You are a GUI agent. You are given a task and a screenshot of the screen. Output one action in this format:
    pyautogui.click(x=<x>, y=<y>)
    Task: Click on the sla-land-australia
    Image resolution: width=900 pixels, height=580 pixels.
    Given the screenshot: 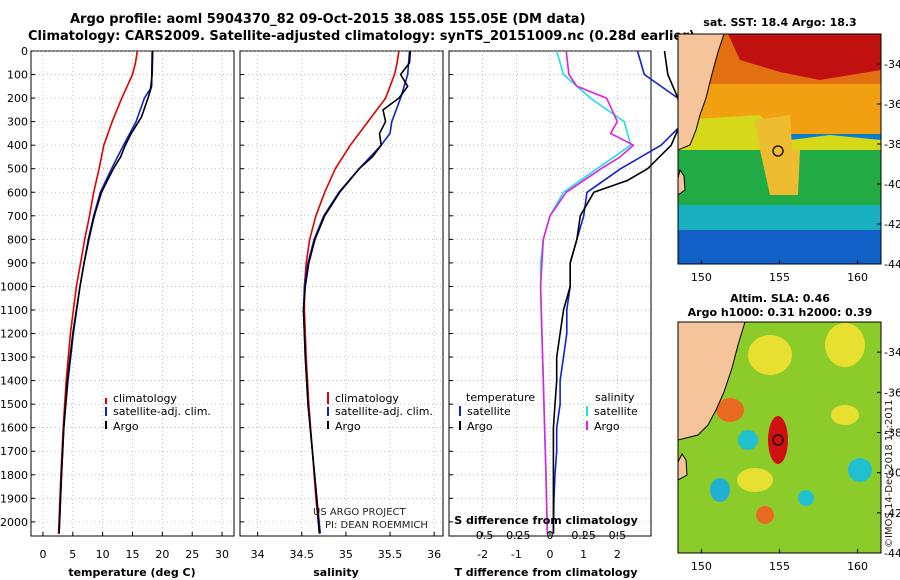 What is the action you would take?
    pyautogui.click(x=712, y=381)
    